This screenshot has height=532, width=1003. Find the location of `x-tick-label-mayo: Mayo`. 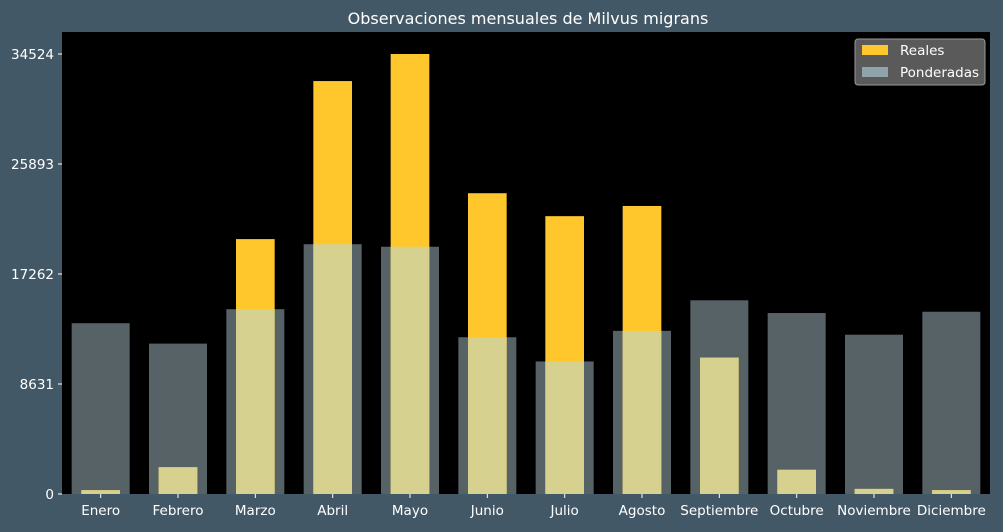

x-tick-label-mayo: Mayo is located at coordinates (410, 511).